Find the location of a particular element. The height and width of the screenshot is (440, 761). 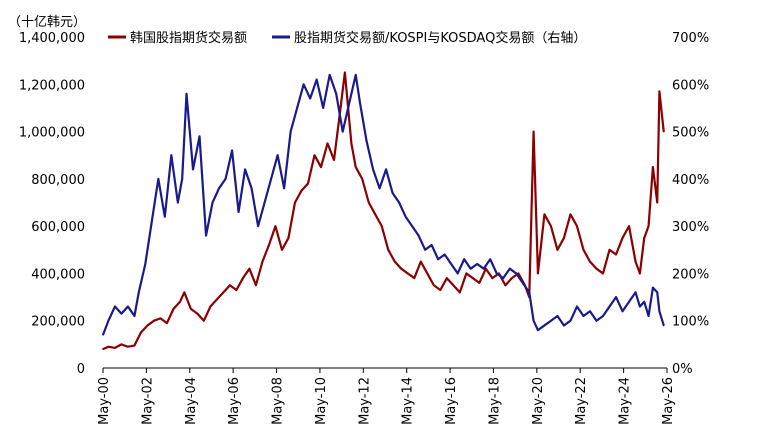

x-tick-label: May-10 is located at coordinates (321, 401).